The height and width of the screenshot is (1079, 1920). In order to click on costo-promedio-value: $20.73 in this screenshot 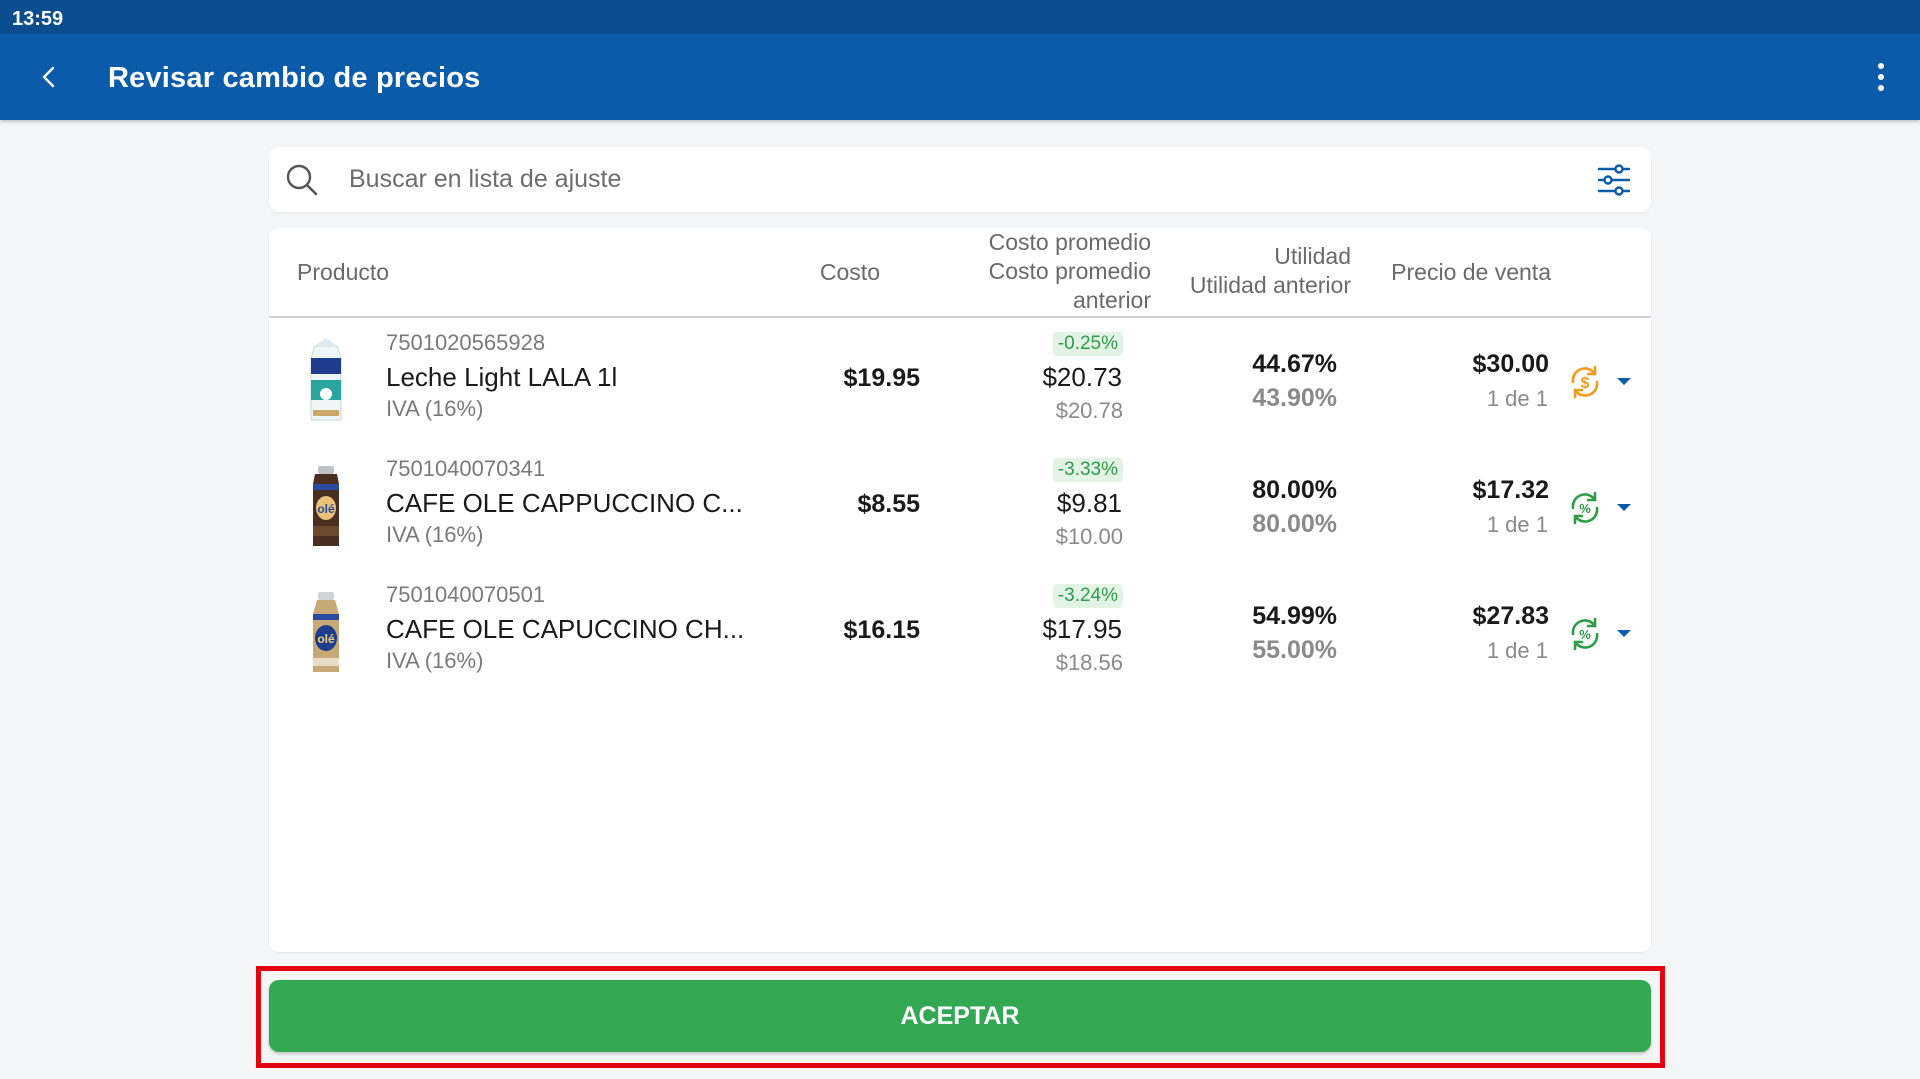, I will do `click(1082, 377)`.